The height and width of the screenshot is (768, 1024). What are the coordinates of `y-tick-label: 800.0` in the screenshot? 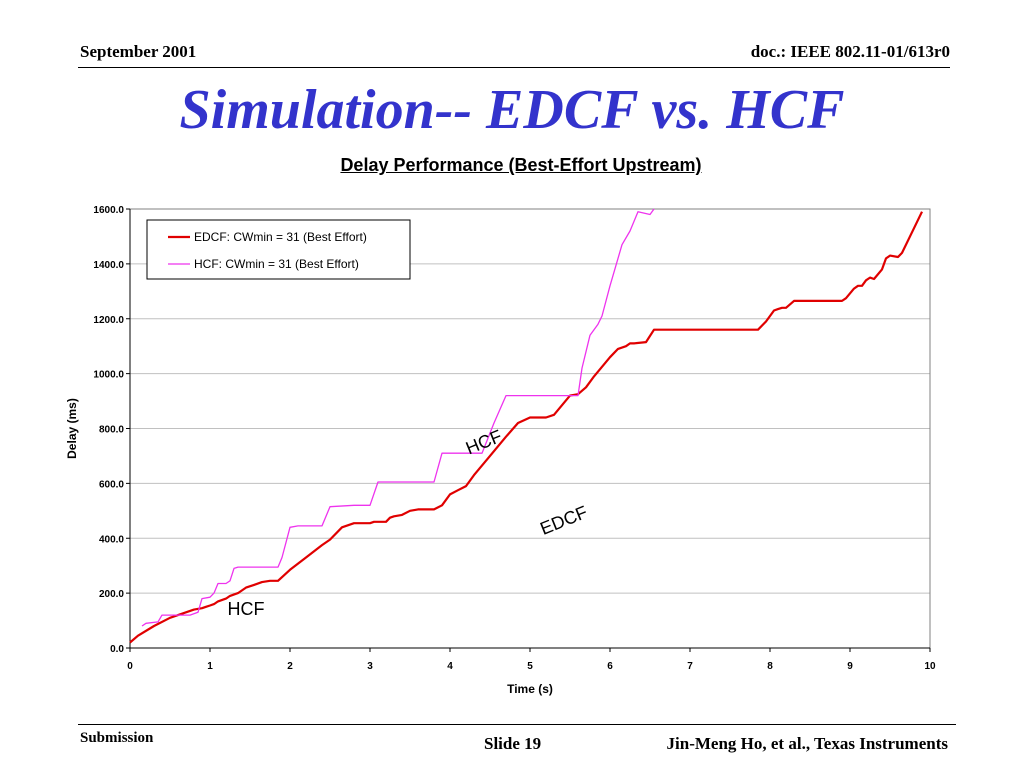 It's located at (111, 430).